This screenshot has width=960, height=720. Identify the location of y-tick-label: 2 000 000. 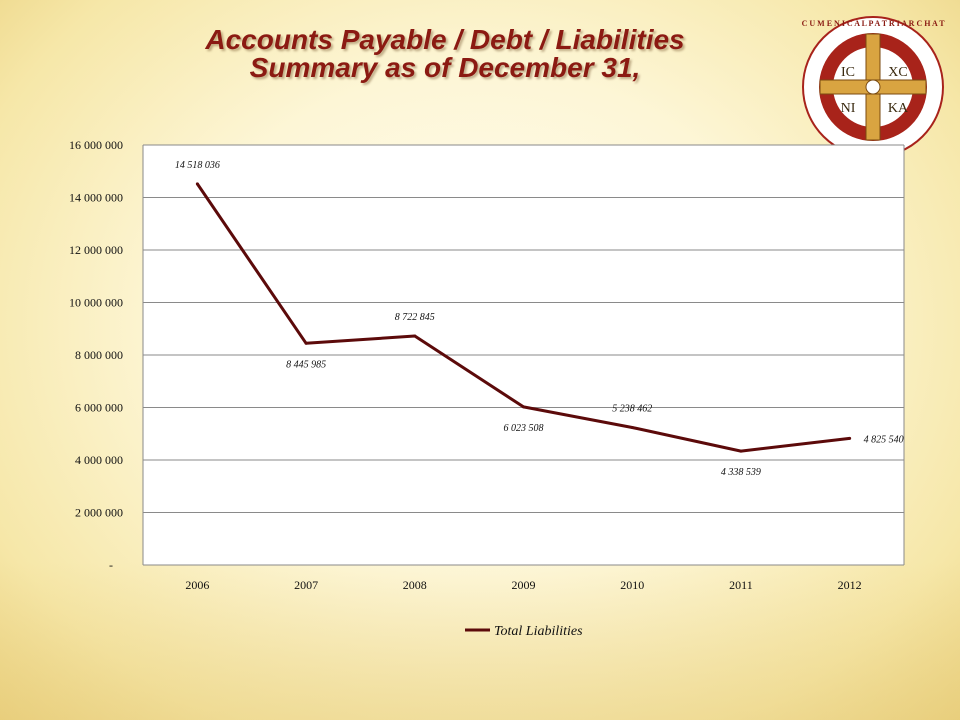
(99, 513).